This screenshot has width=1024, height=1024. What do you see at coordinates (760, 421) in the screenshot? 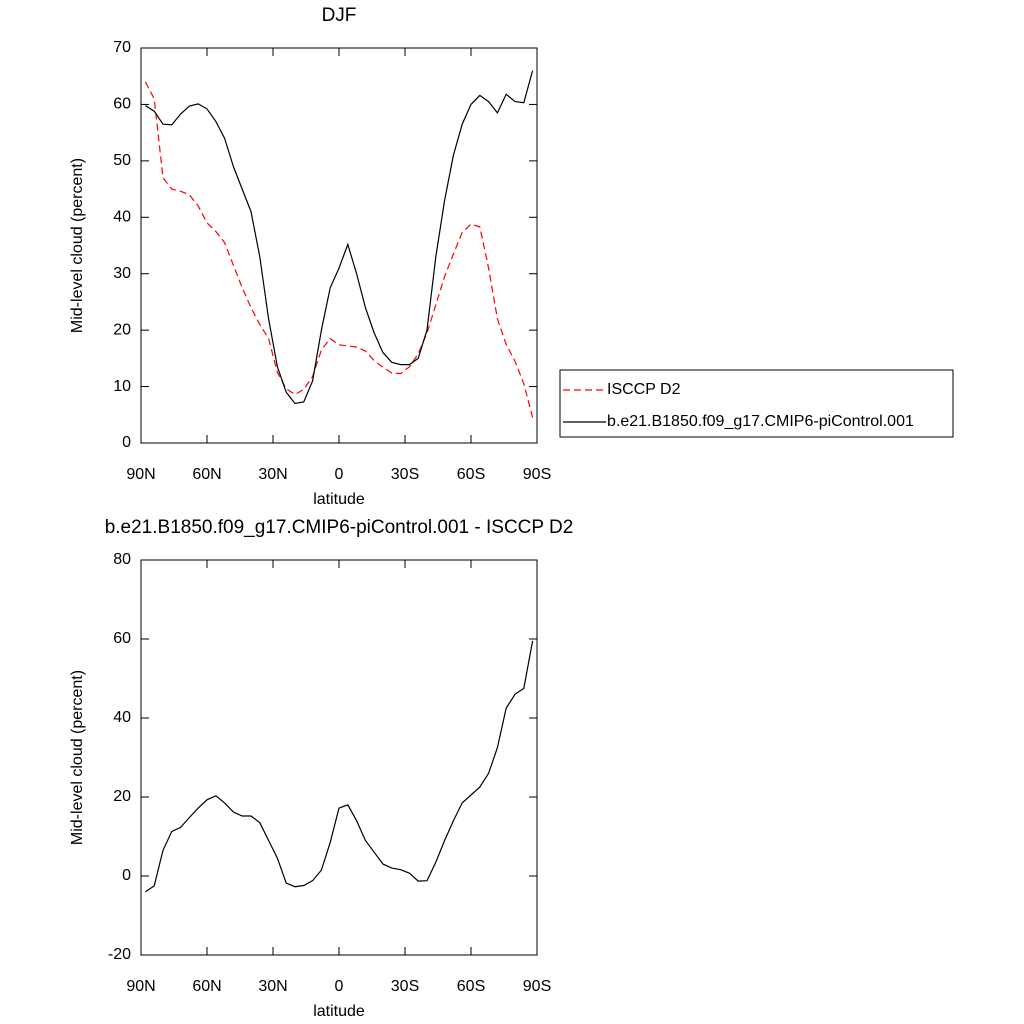
I see `legend-label: b.e21.B1850.f09_g17.CMIP6-piControl.001` at bounding box center [760, 421].